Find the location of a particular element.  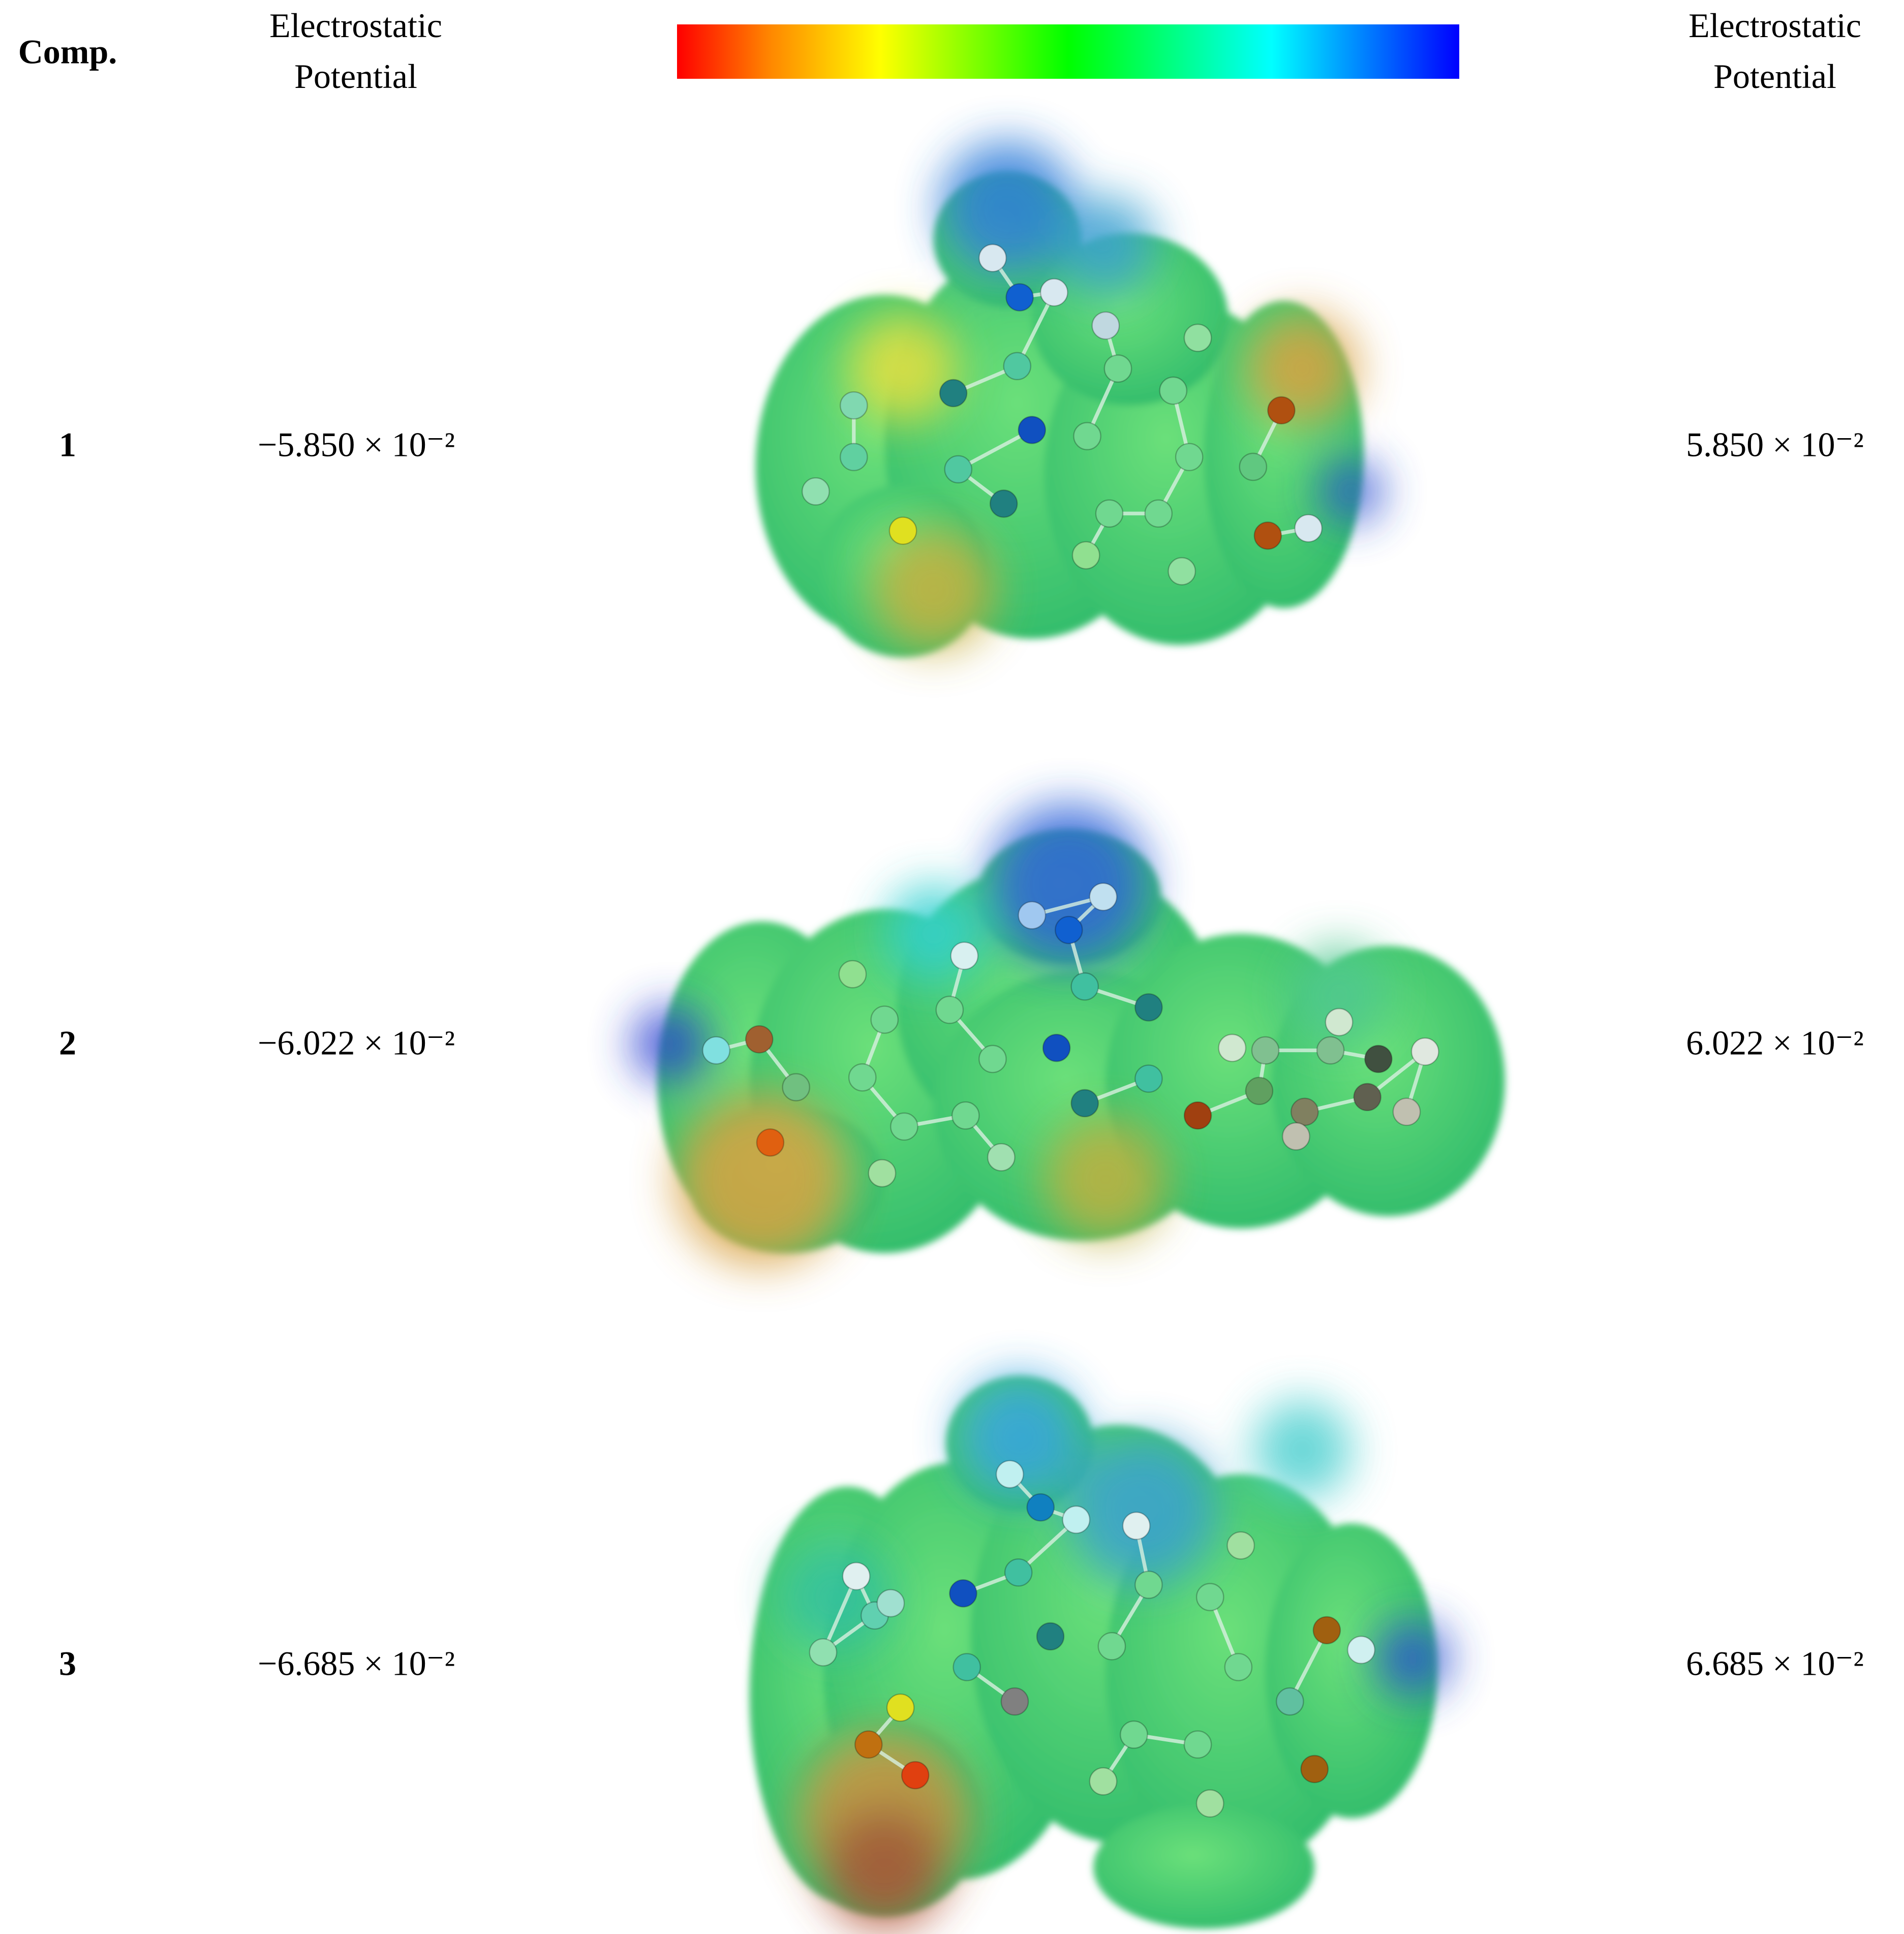

surface-shape is located at coordinates (1059, 415).